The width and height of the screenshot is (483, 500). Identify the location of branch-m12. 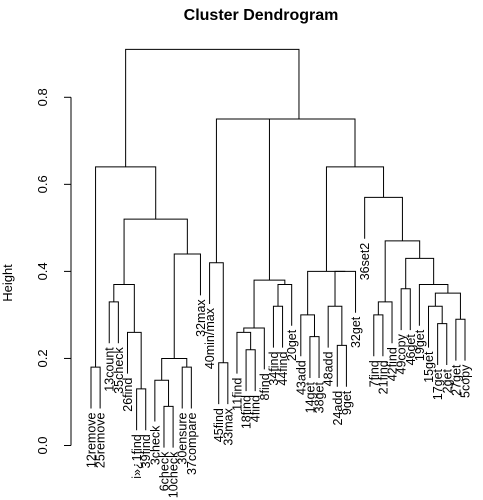
(126, 267).